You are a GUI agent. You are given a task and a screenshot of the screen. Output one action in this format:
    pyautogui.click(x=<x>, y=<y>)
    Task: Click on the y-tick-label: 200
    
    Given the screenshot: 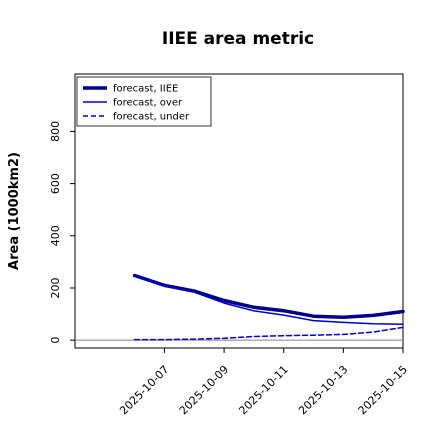 What is the action you would take?
    pyautogui.click(x=55, y=287)
    